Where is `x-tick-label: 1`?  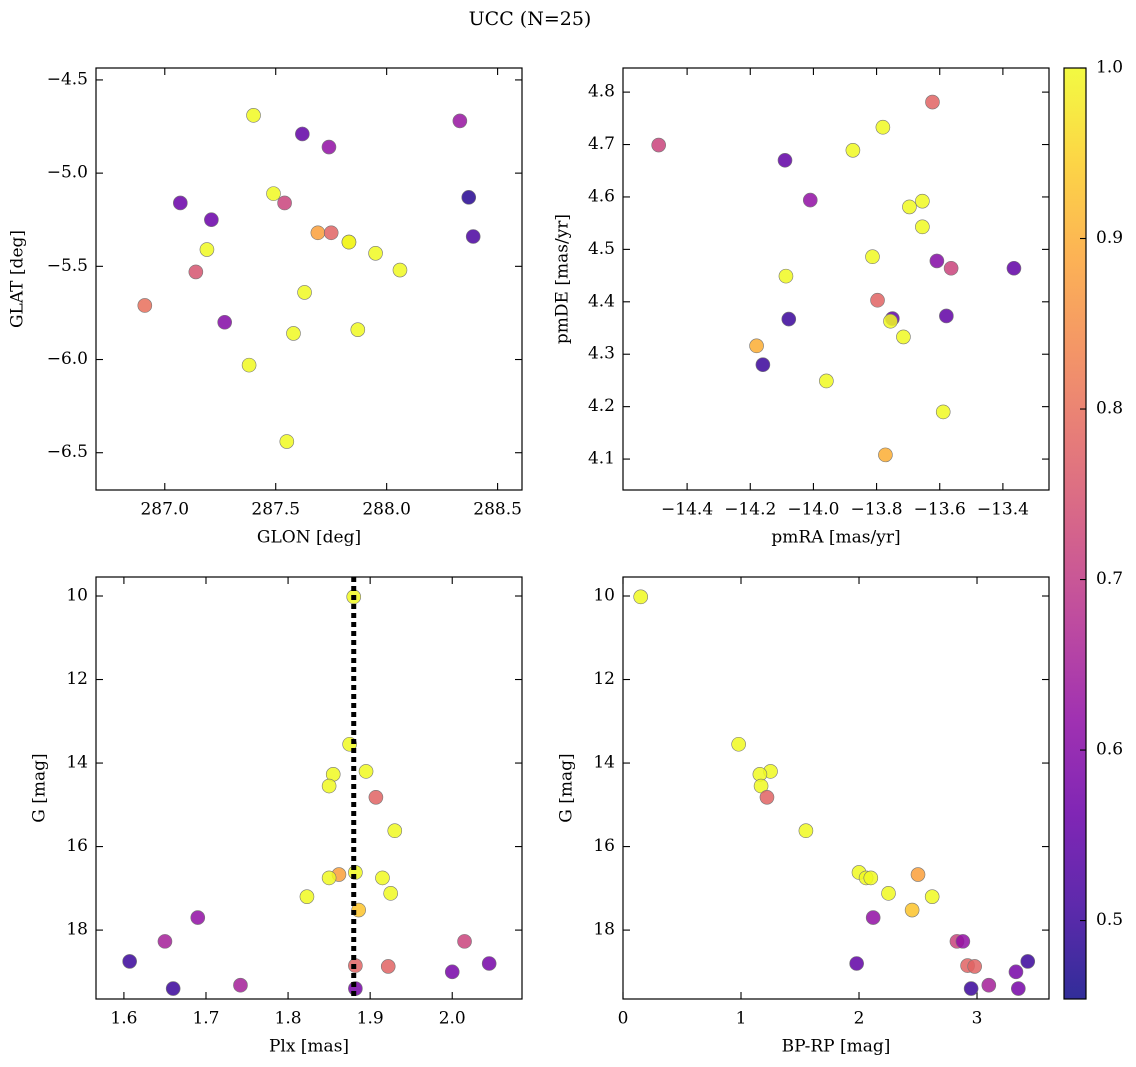
x-tick-label: 1 is located at coordinates (741, 1019).